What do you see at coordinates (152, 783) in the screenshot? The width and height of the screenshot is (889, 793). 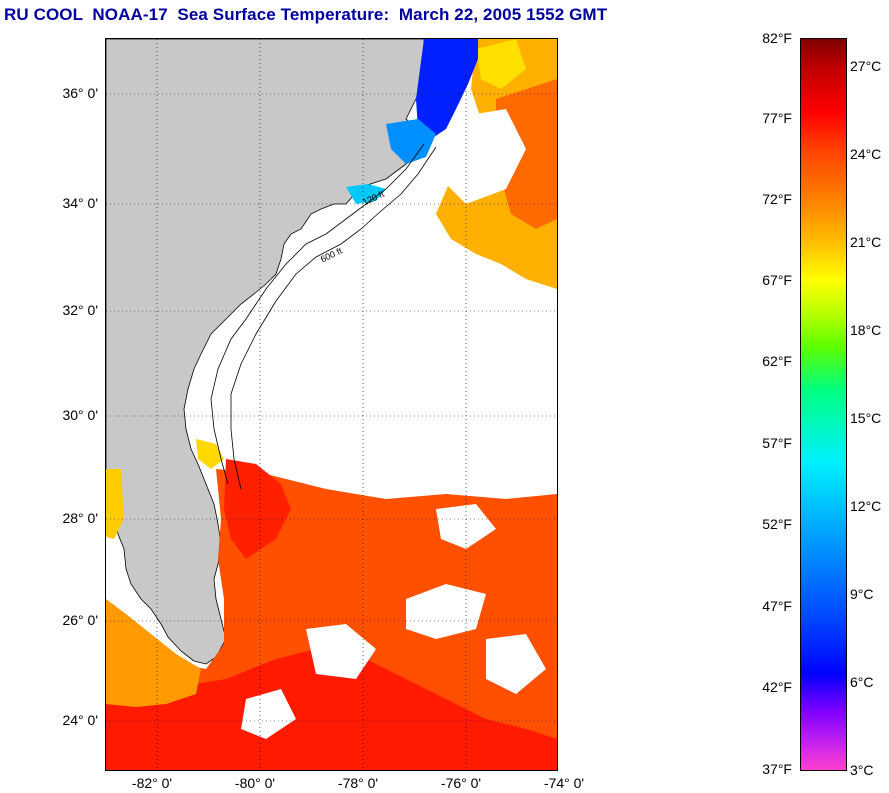 I see `lon-label-82: -82° 0'` at bounding box center [152, 783].